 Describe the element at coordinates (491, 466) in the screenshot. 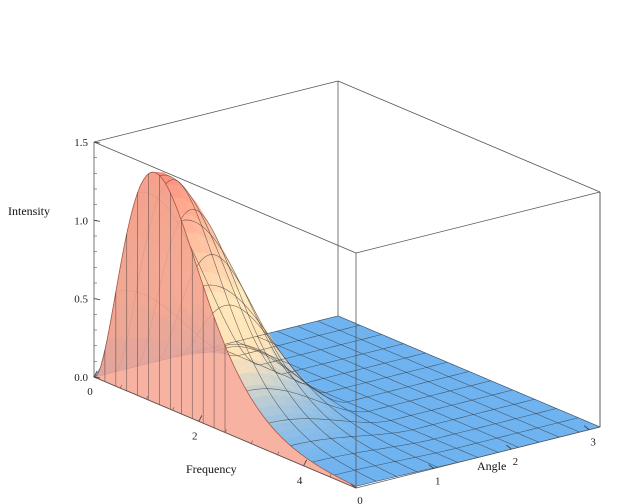

I see `y-axis-label: Angle` at that location.